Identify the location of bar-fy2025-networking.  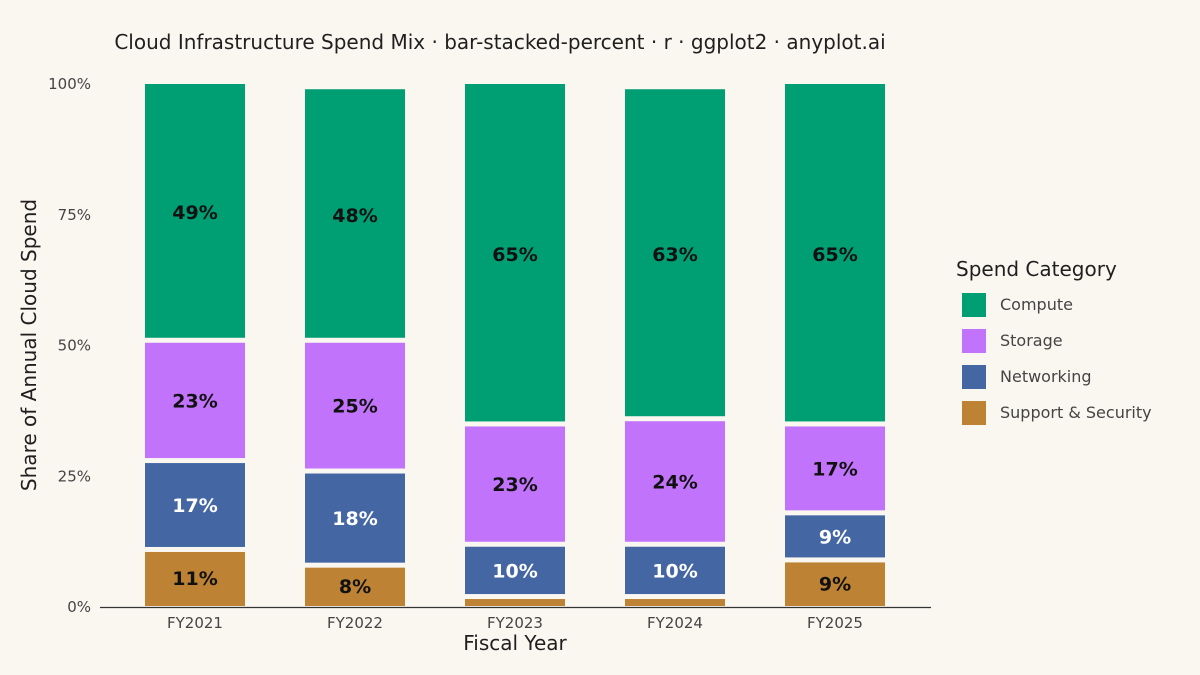
(835, 536).